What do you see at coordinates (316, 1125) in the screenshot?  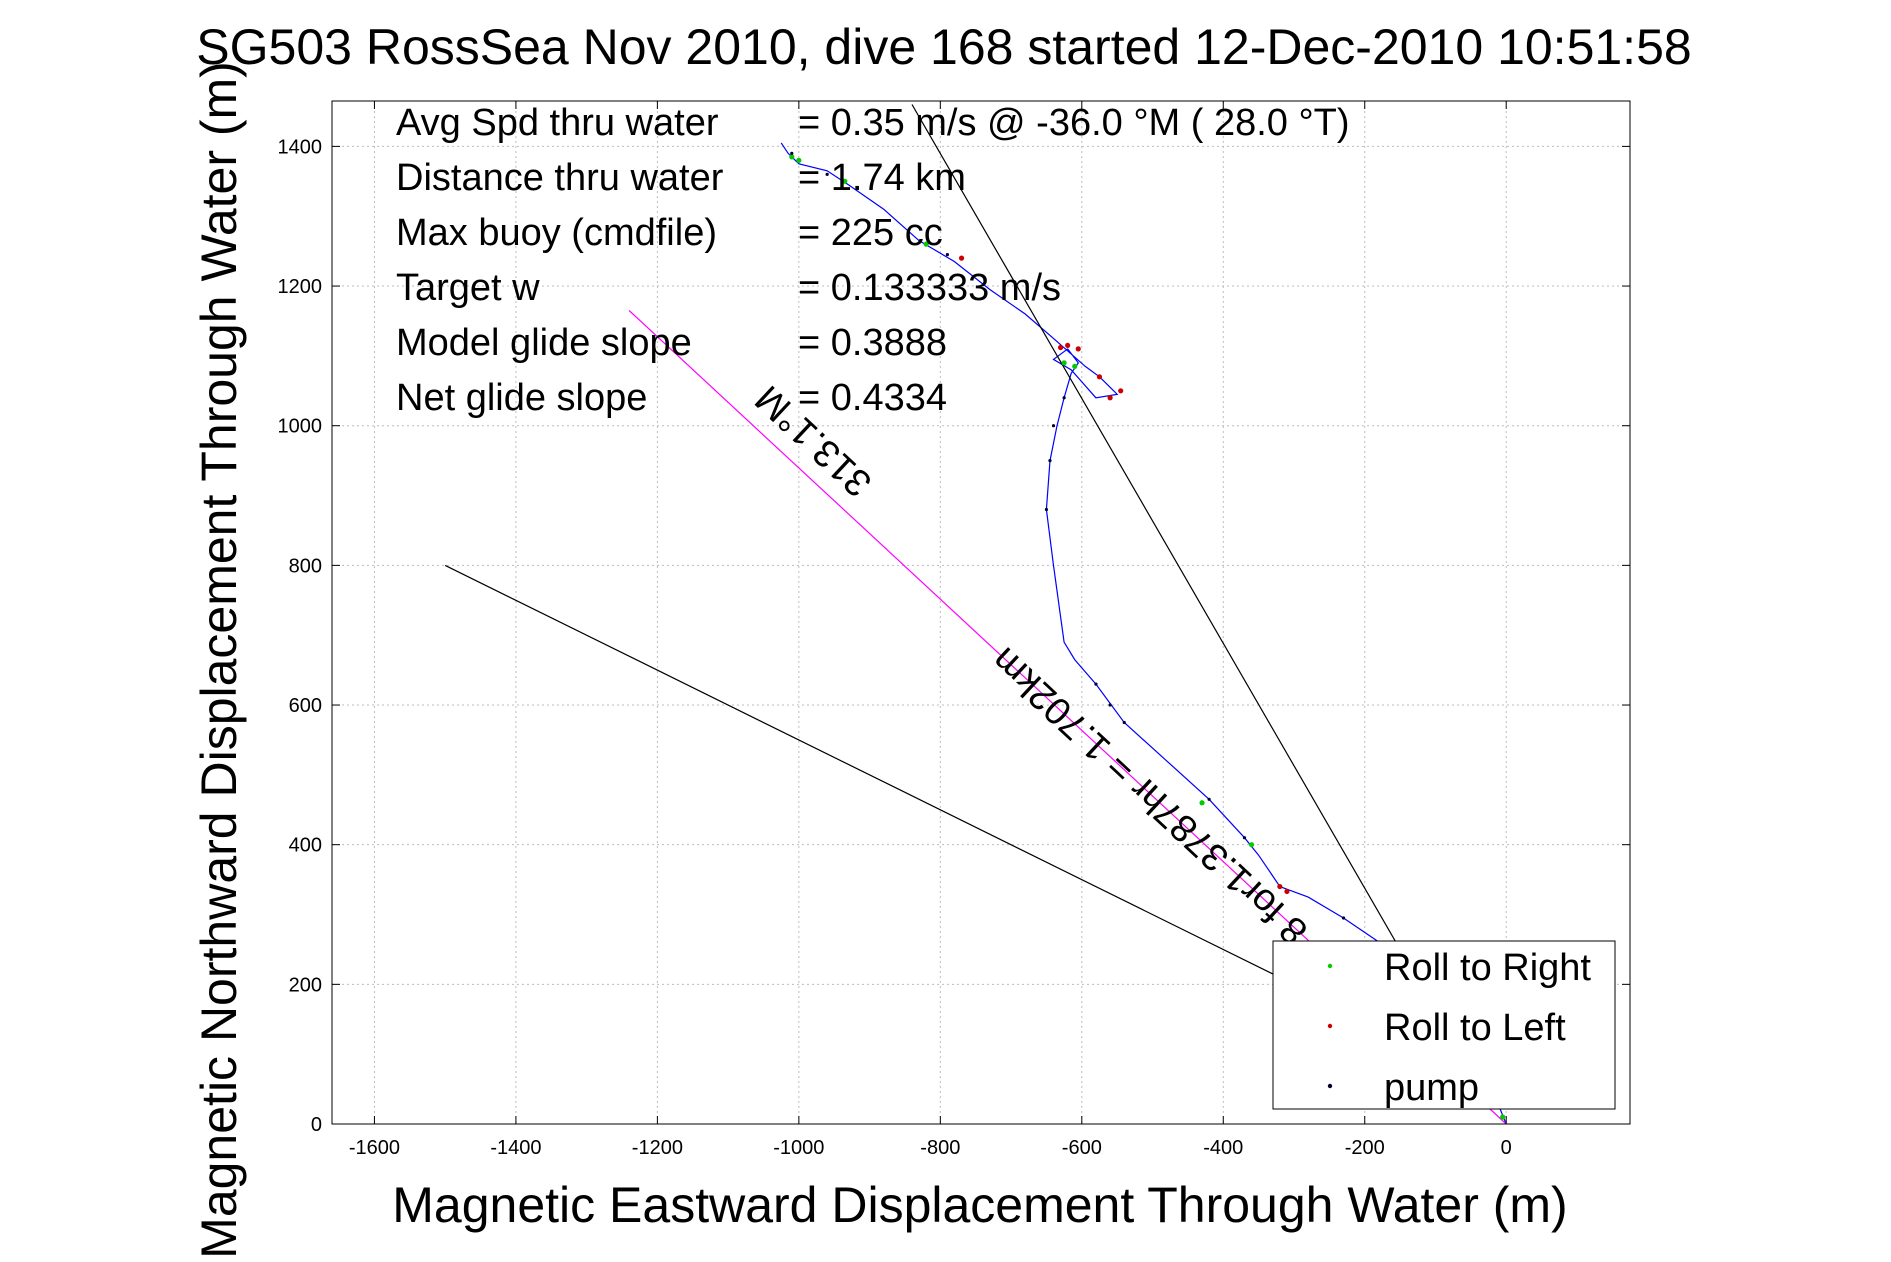 I see `y-tick-label: 0` at bounding box center [316, 1125].